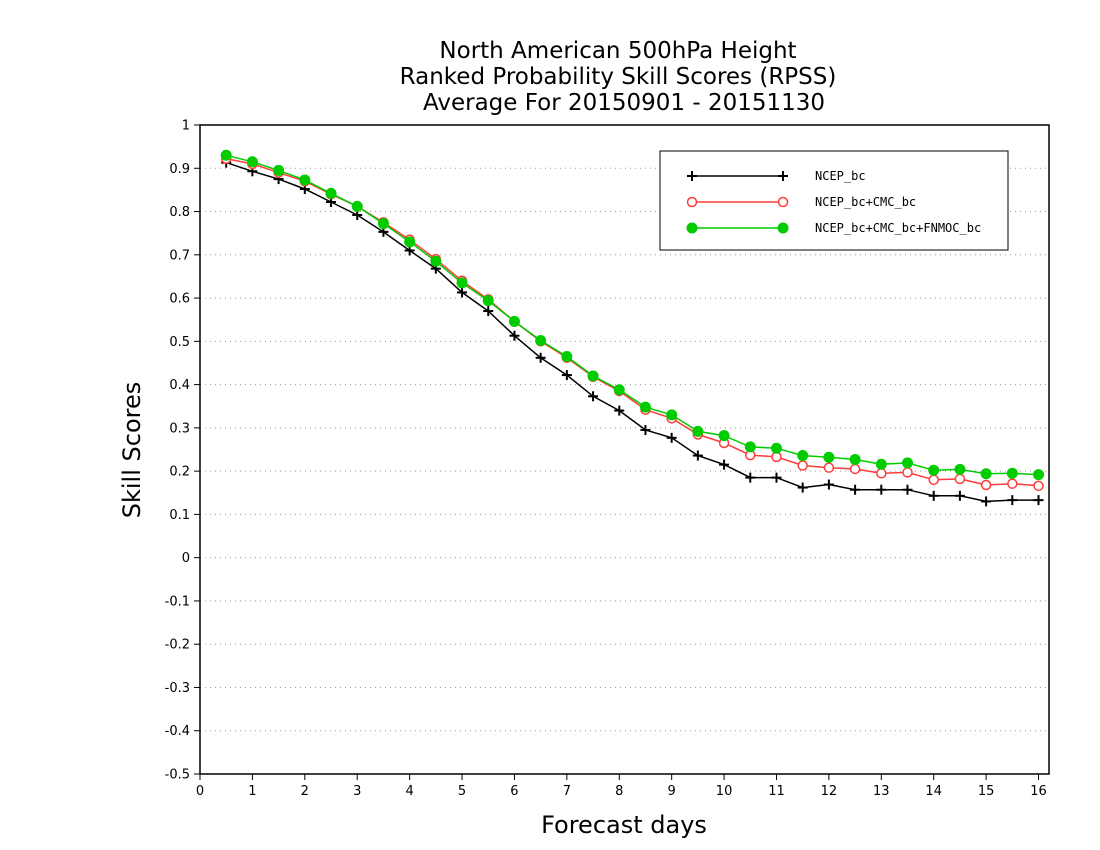  I want to click on y-tick-label: 0, so click(186, 558).